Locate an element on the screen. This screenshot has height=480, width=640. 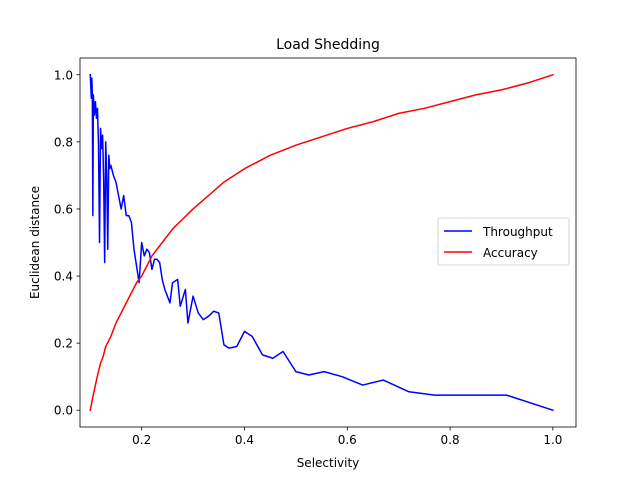
y-tick-label: 1.0 is located at coordinates (63, 75).